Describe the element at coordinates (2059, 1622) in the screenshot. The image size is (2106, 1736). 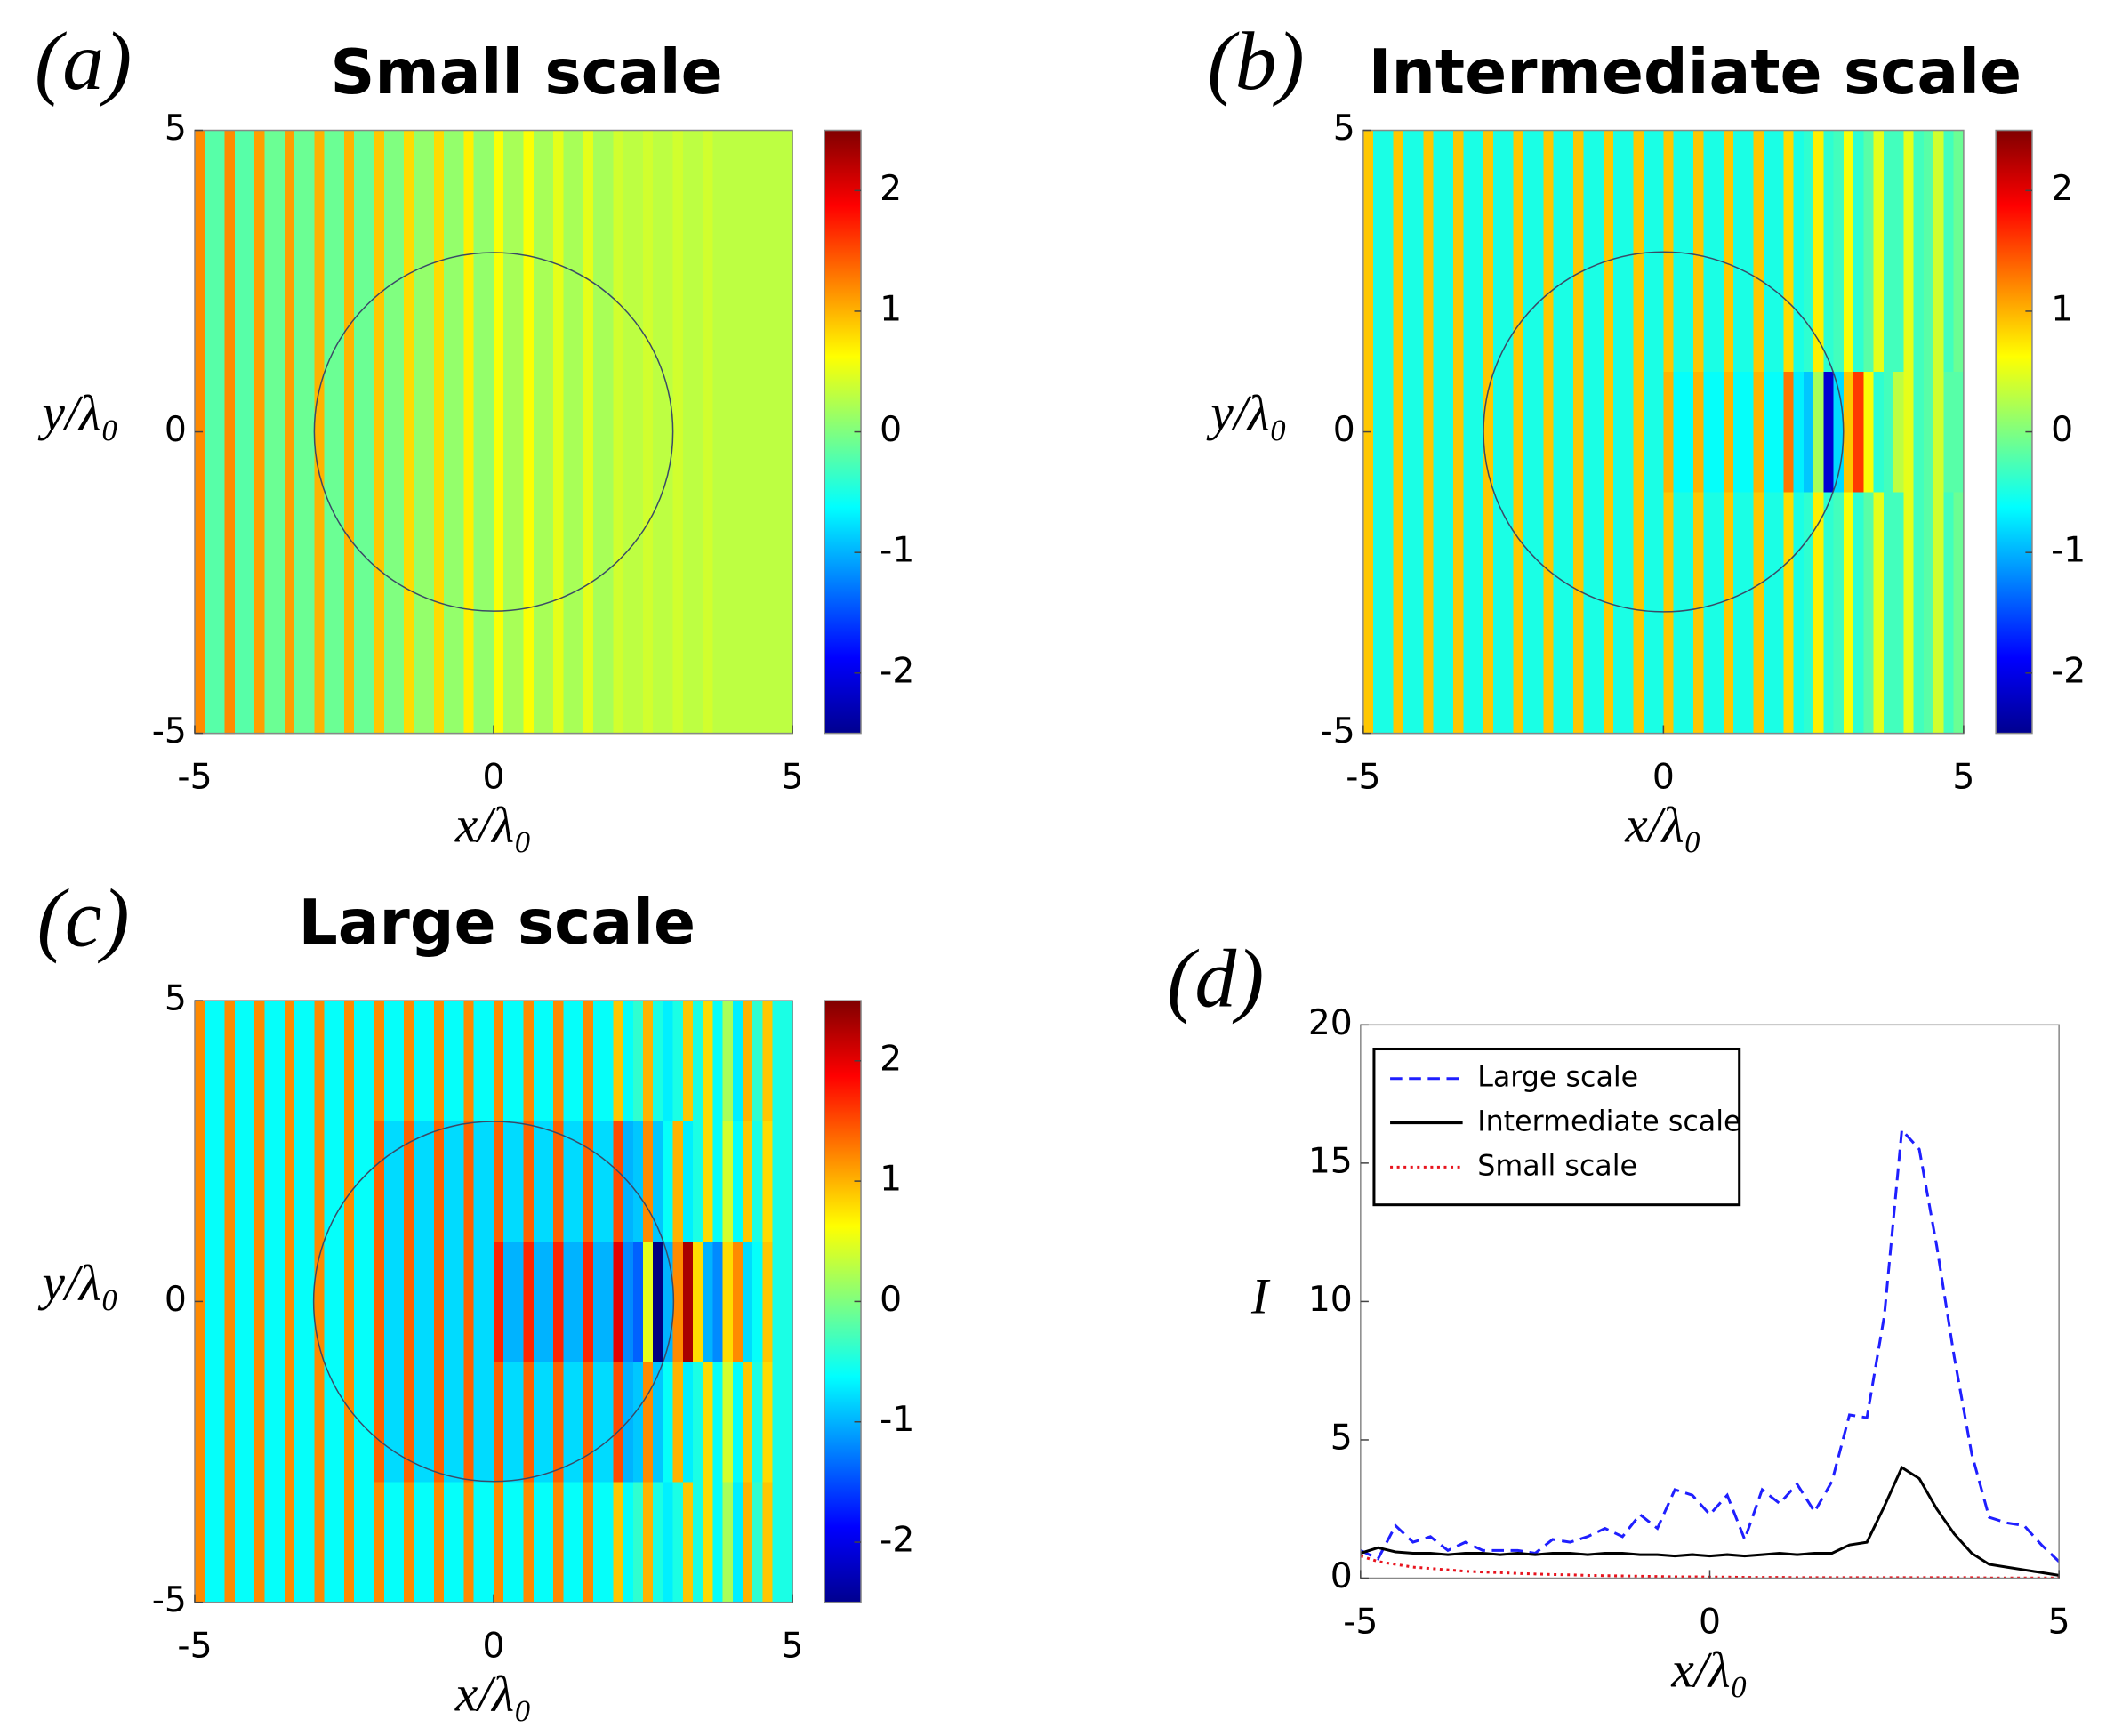
I see `x-tick-label: 5` at that location.